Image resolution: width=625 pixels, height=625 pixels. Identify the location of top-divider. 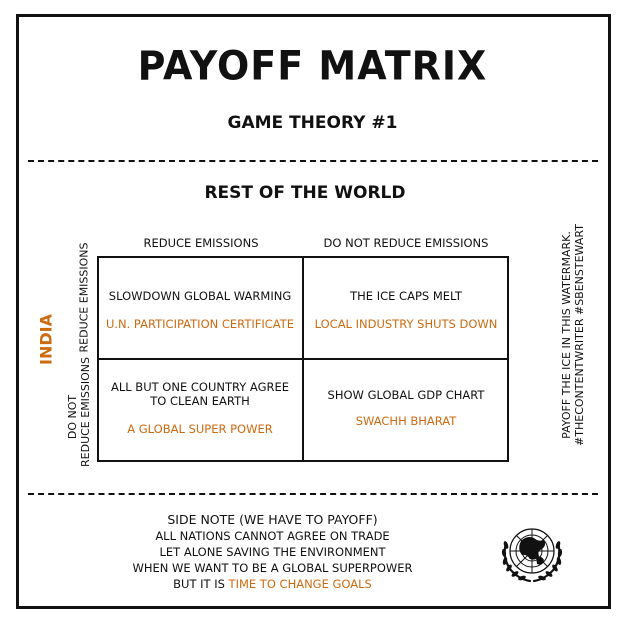
(313, 161).